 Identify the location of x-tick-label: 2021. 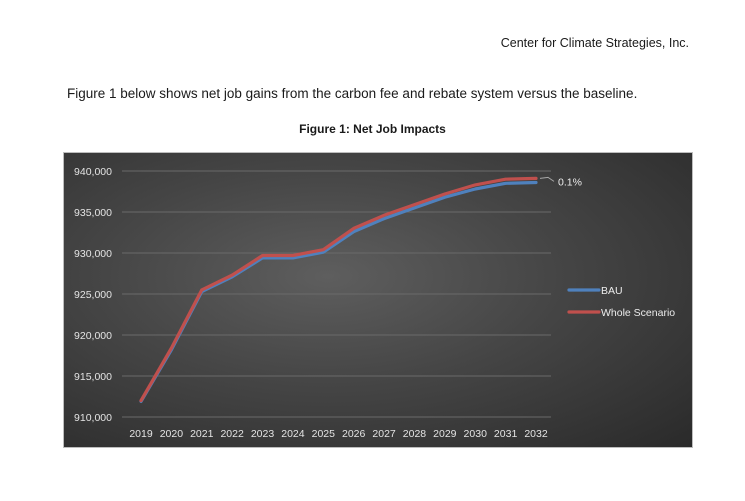
(202, 434).